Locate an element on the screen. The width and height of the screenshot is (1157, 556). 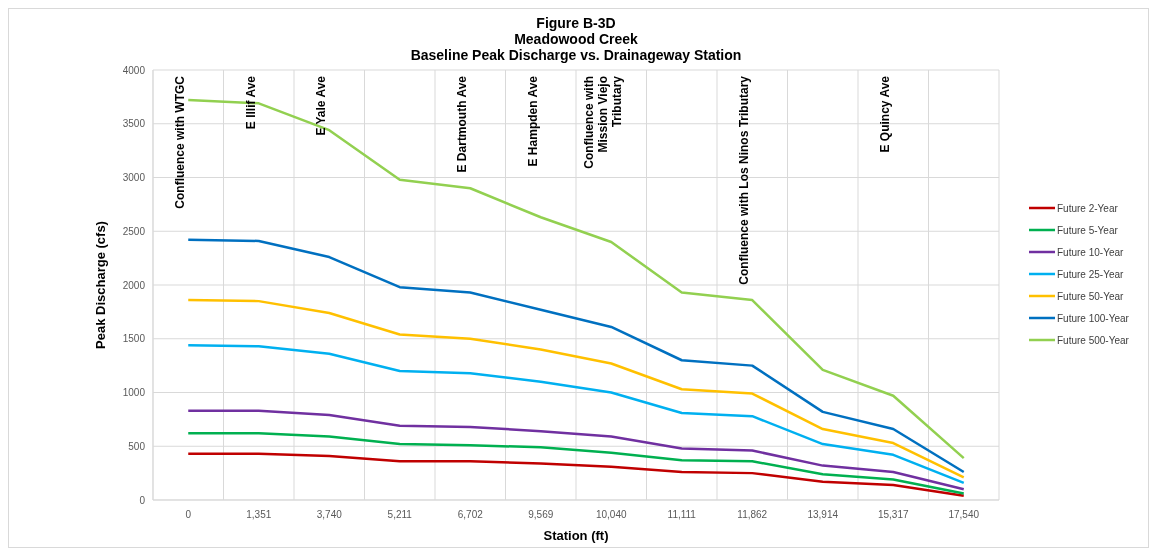
y-axis-title: Peak Discharge (cfs) is located at coordinates (100, 285).